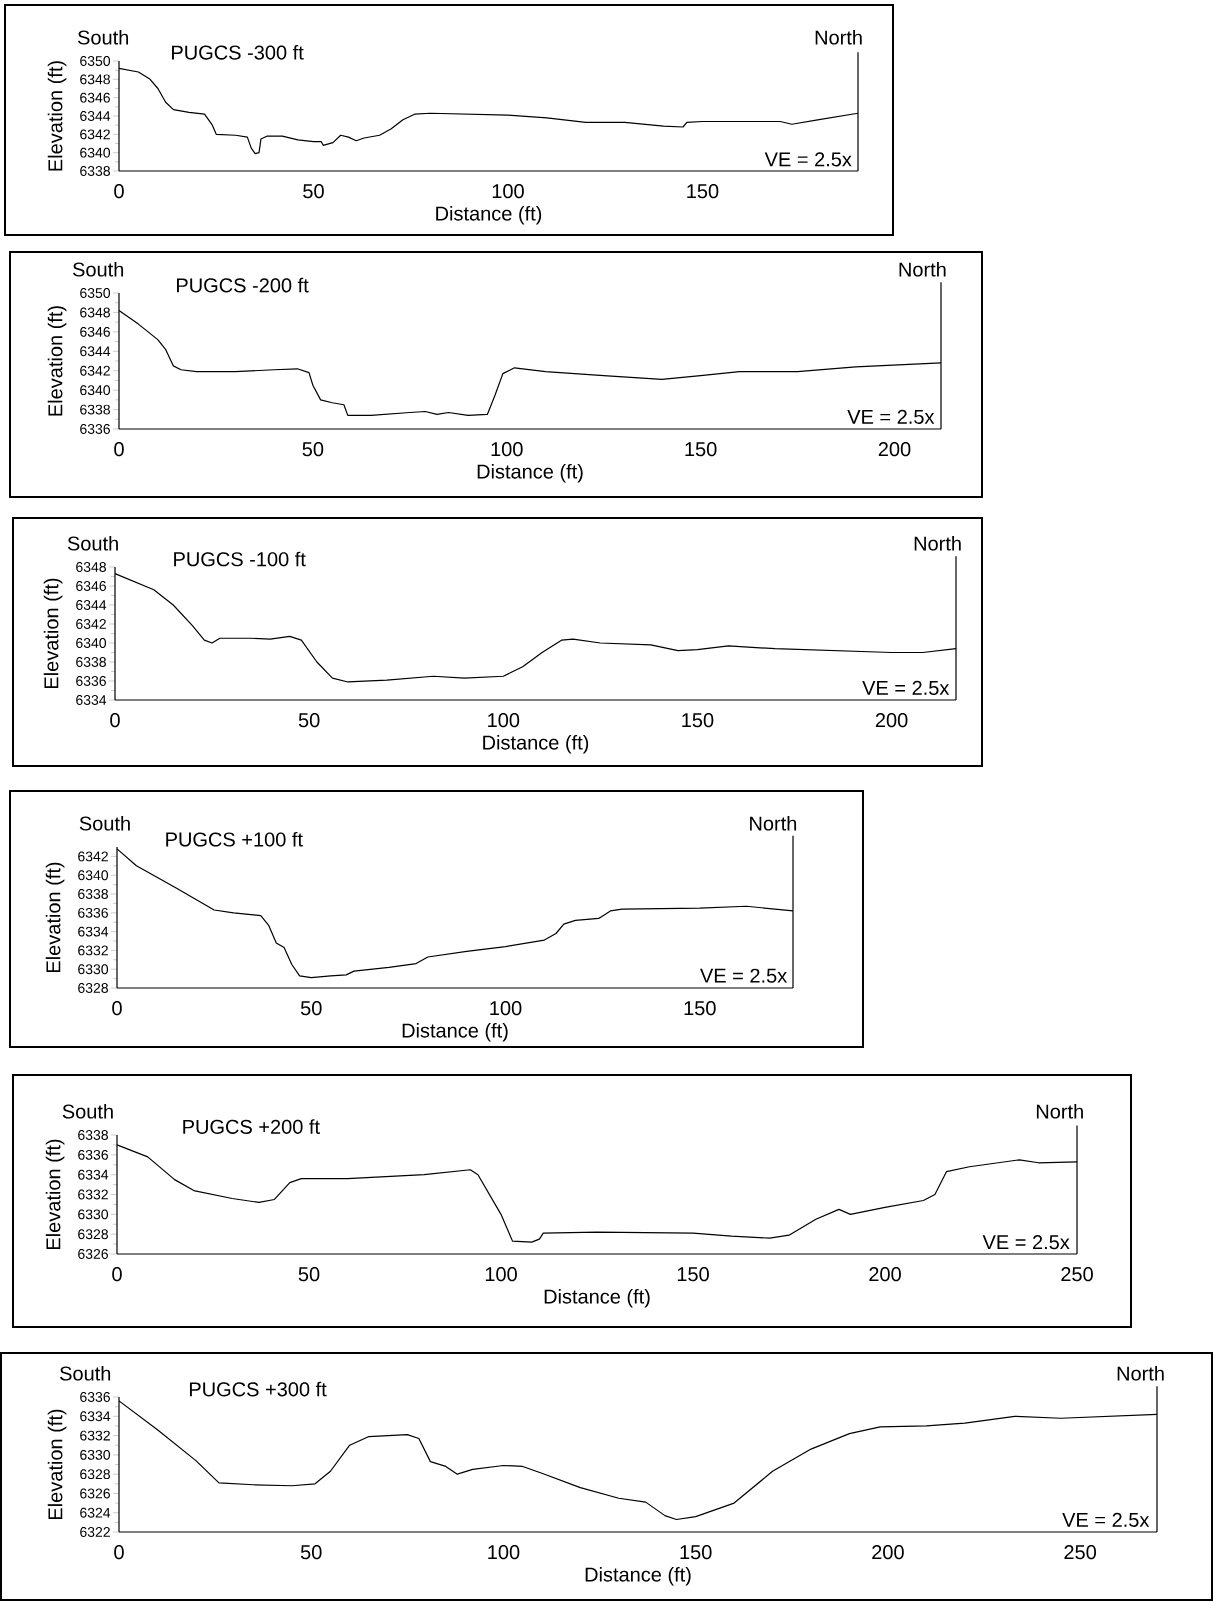 The image size is (1213, 1601). Describe the element at coordinates (234, 839) in the screenshot. I see `chart-title: PUGCS +100 ft` at that location.